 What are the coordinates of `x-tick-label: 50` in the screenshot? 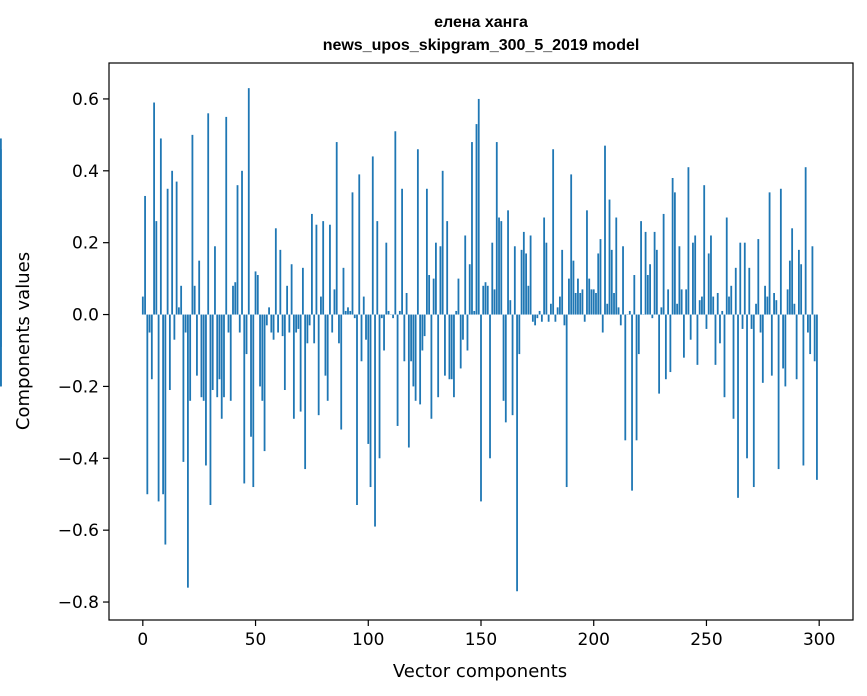 It's located at (256, 640).